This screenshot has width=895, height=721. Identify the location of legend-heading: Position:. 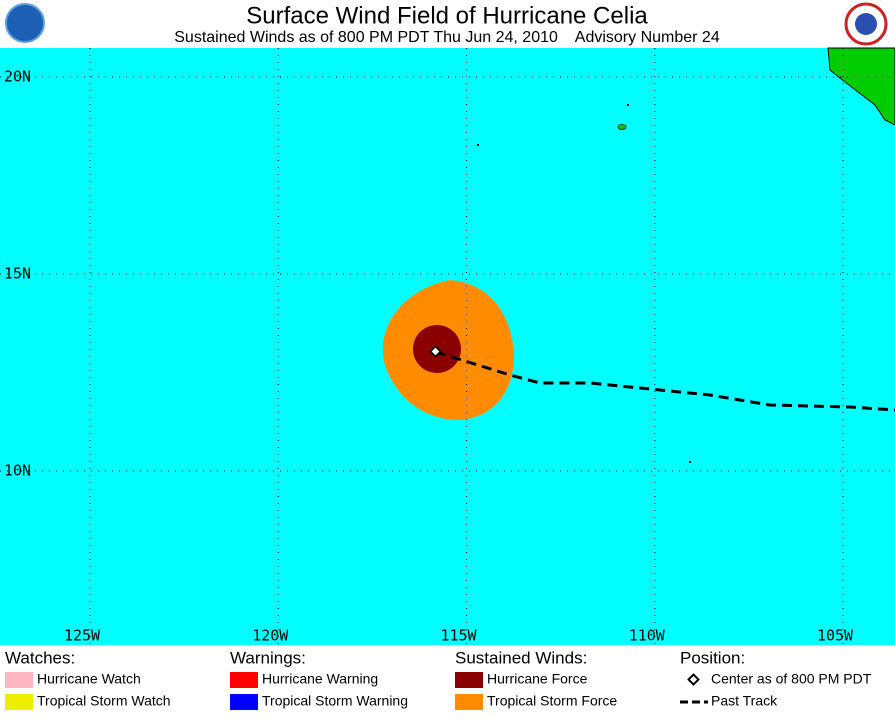
(712, 657).